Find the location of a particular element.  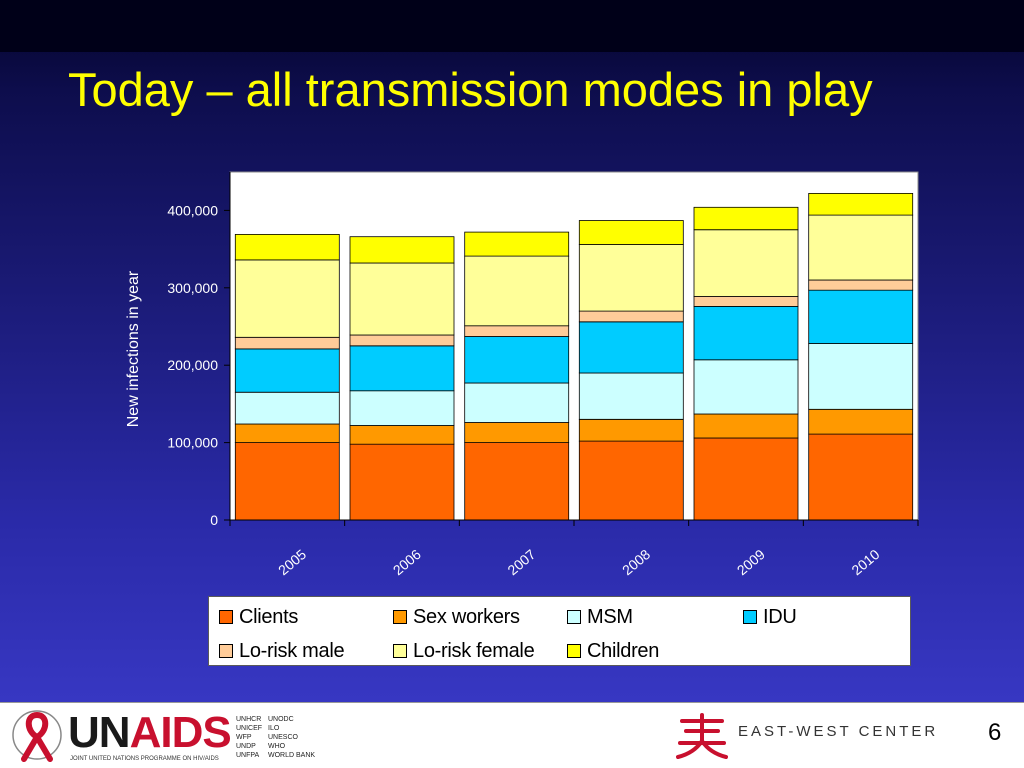

bar-segment-clients-2010 is located at coordinates (861, 477).